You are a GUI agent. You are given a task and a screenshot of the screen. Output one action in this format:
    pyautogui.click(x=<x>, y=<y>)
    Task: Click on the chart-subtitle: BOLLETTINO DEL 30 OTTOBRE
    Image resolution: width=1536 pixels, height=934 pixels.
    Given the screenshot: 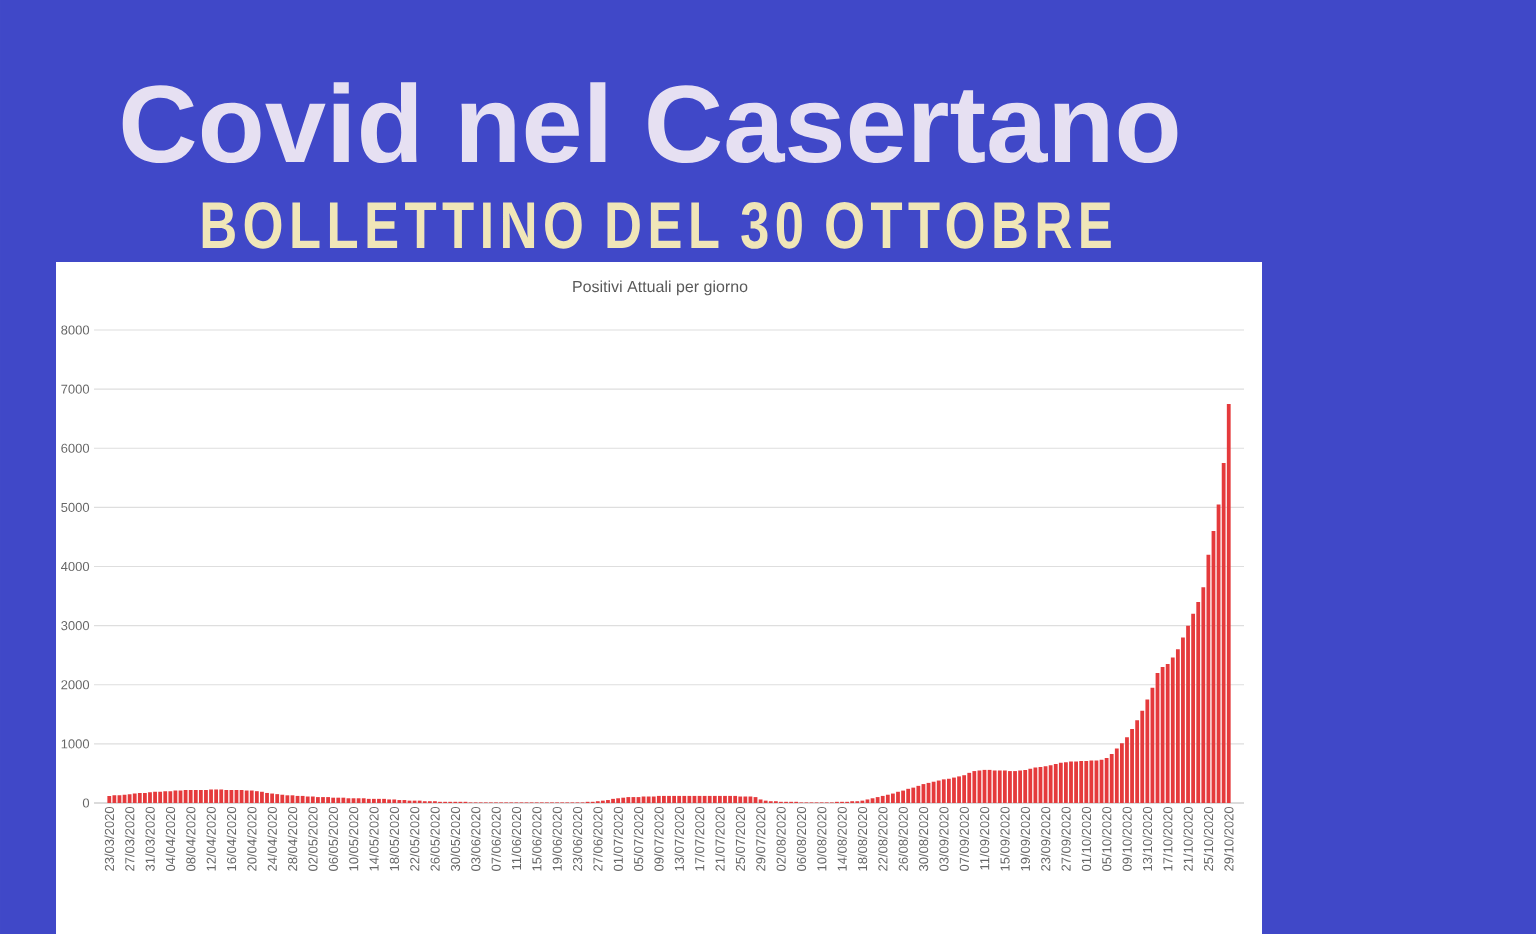 What is the action you would take?
    pyautogui.click(x=656, y=225)
    